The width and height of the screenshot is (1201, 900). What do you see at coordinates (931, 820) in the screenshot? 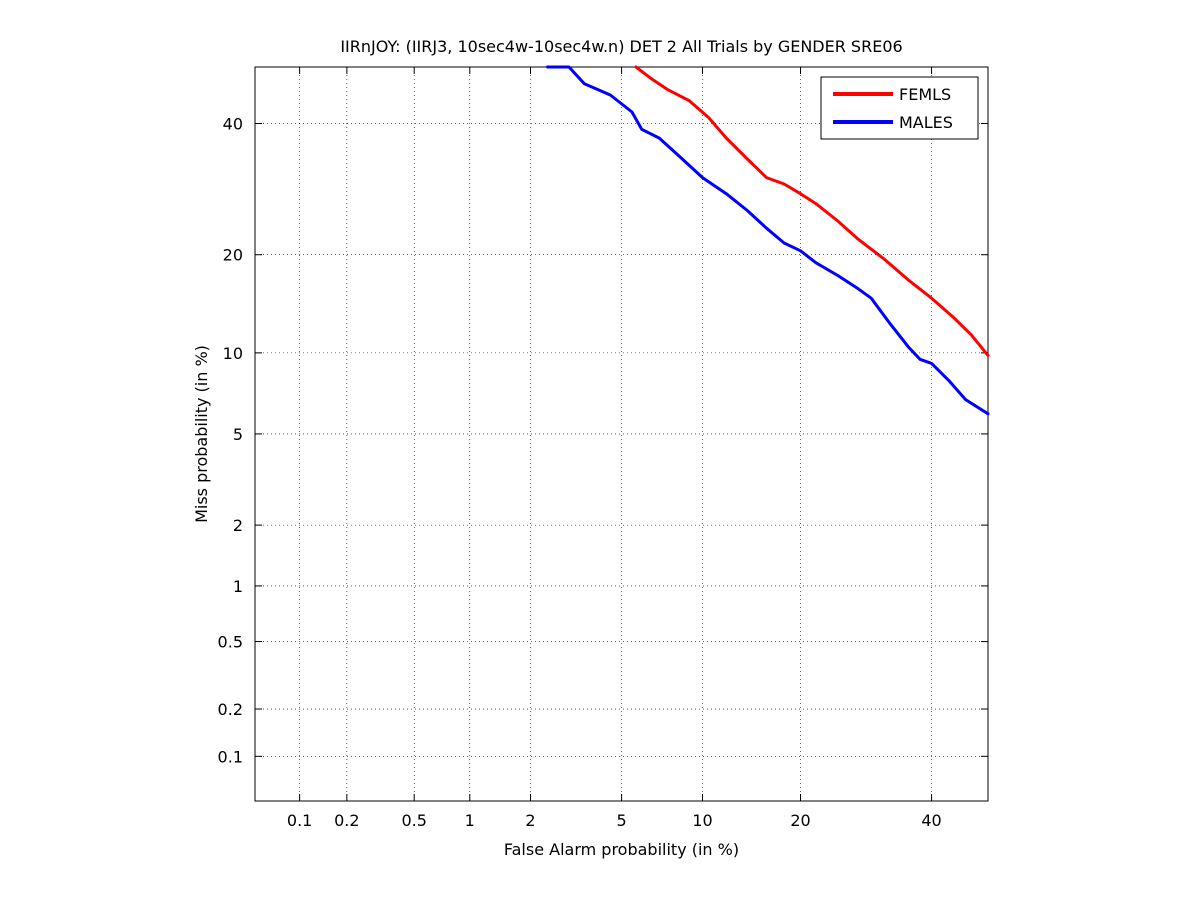
I see `x-tick-label: 40` at bounding box center [931, 820].